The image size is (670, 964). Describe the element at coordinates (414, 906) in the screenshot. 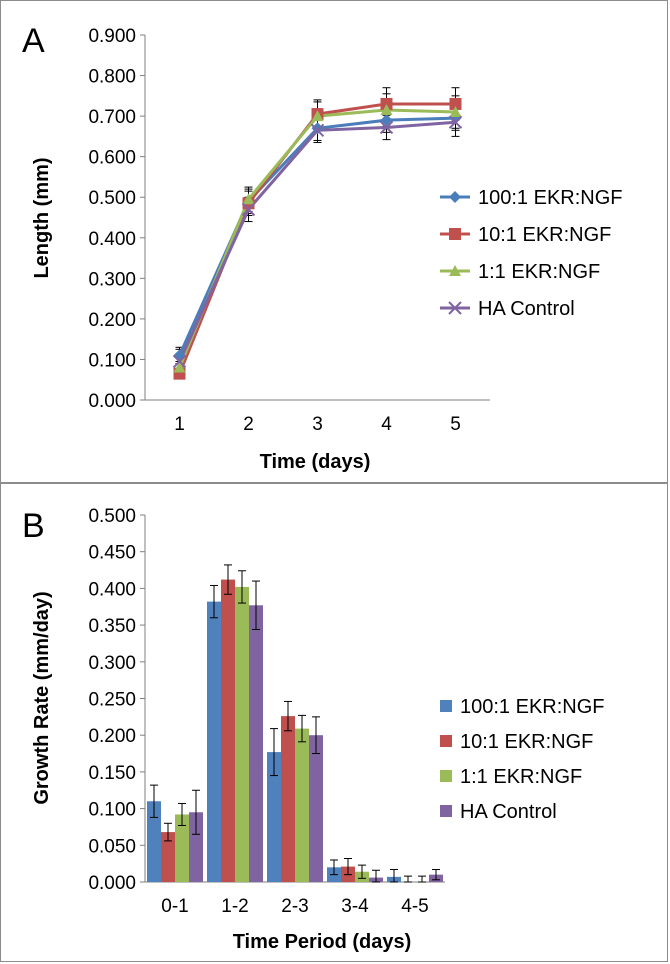

I see `panel-b-x-tick-label: 4-5` at that location.